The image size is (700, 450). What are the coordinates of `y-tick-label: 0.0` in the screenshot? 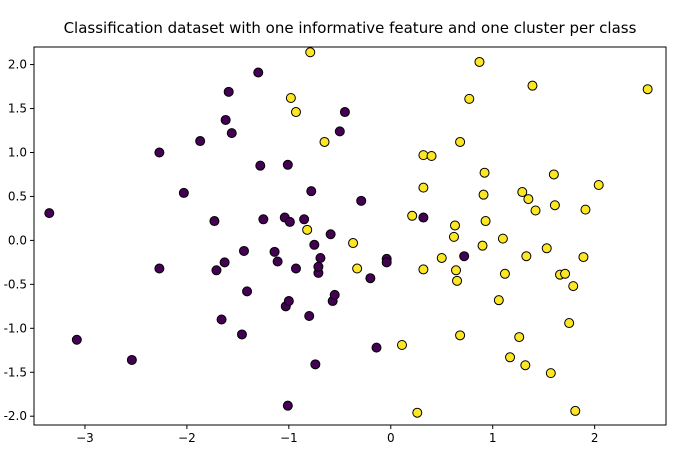 It's located at (17, 240).